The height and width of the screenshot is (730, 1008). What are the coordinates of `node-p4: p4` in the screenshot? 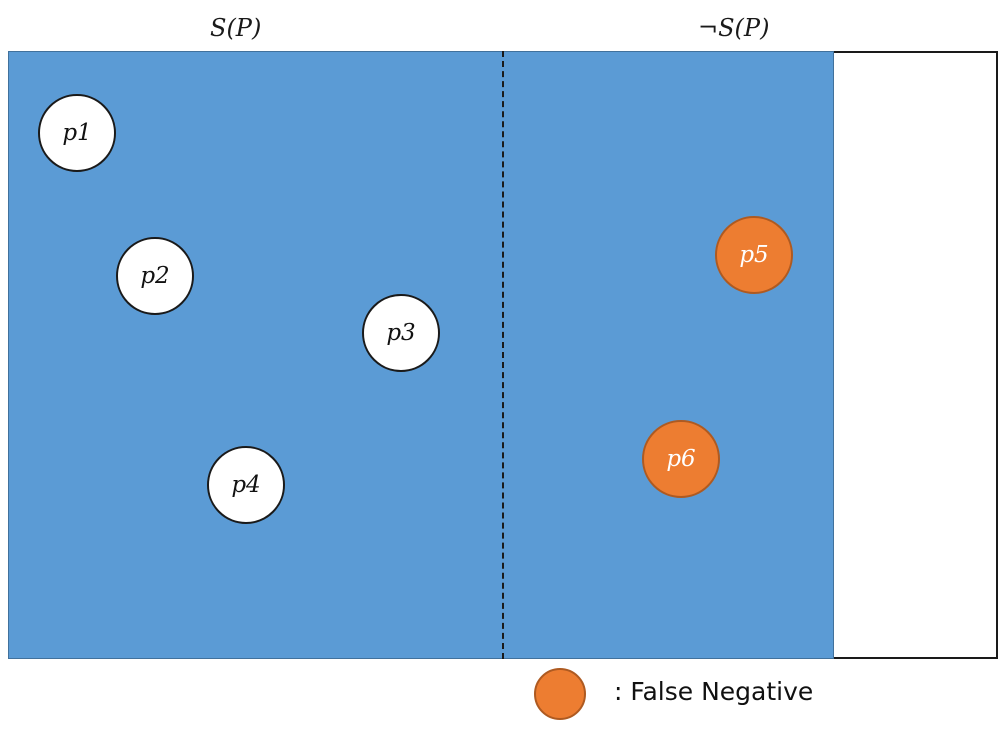 It's located at (246, 485).